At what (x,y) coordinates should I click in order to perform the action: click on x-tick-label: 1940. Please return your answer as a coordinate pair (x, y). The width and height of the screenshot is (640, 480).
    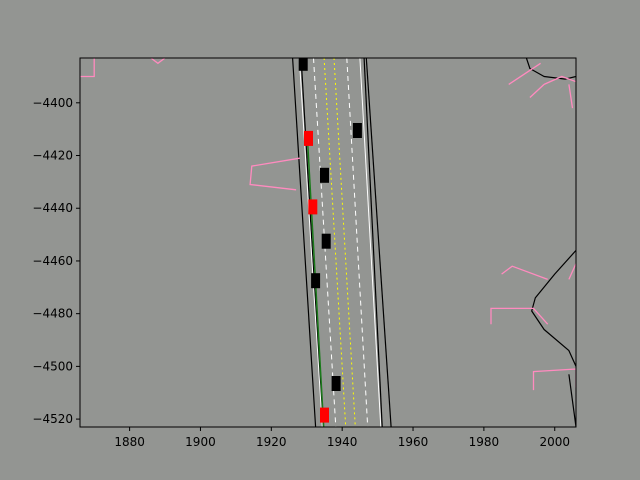
    Looking at the image, I should click on (342, 442).